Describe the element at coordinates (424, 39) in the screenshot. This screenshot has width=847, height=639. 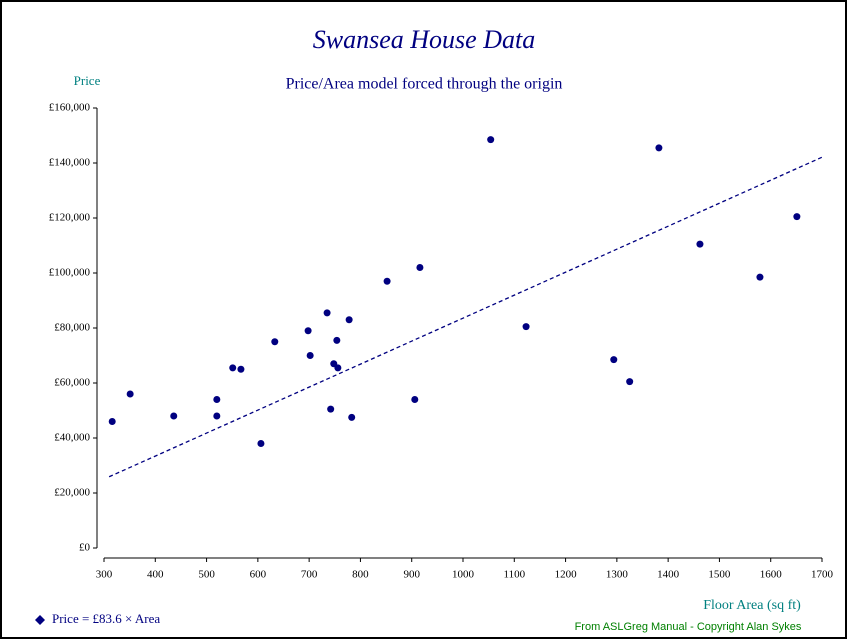
I see `chart-title: Swansea House Data` at that location.